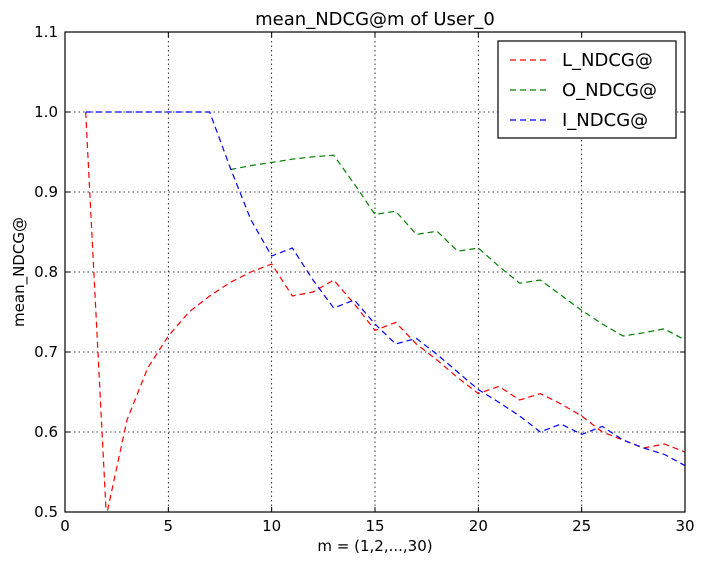 This screenshot has width=705, height=564. I want to click on y-tick-label: 1.1, so click(46, 32).